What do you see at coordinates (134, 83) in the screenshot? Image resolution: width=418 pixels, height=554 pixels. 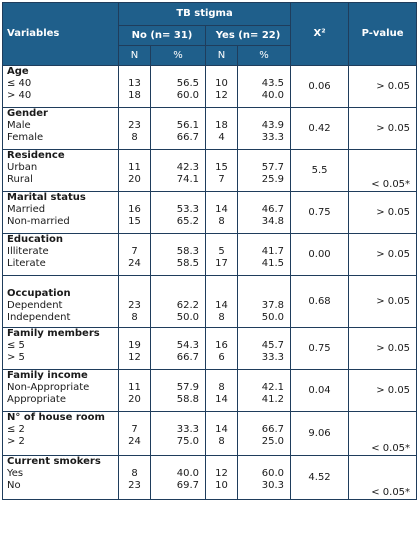 I see `value: 13` at bounding box center [134, 83].